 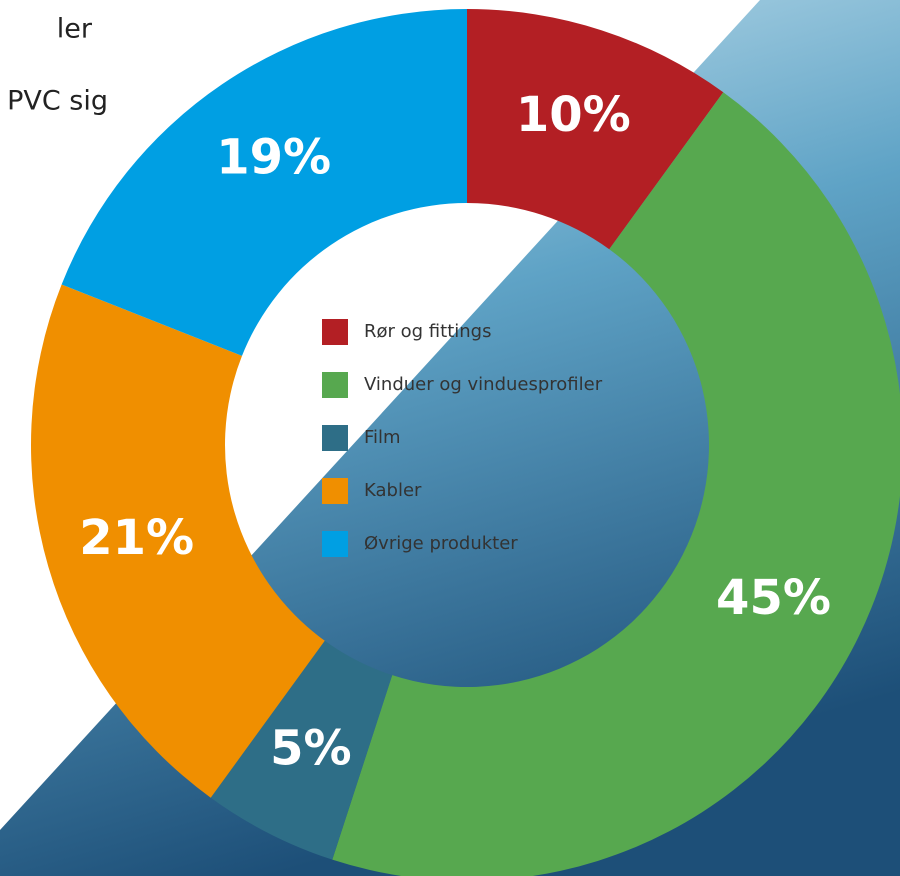 I want to click on value-label: 19%, so click(x=273, y=157).